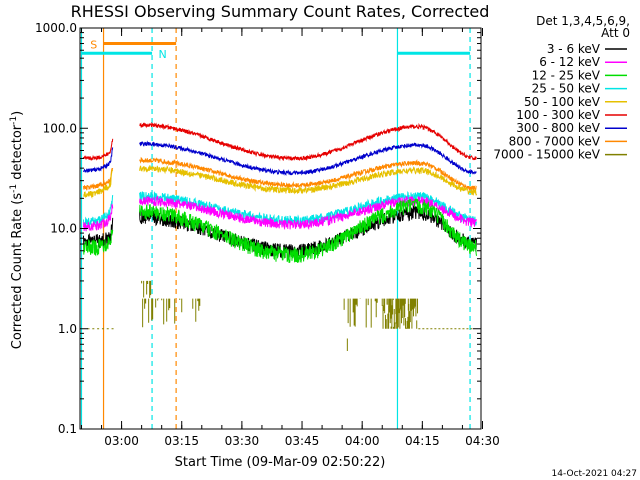 The image size is (640, 480). I want to click on legend-label: 25 - 50 keV, so click(566, 89).